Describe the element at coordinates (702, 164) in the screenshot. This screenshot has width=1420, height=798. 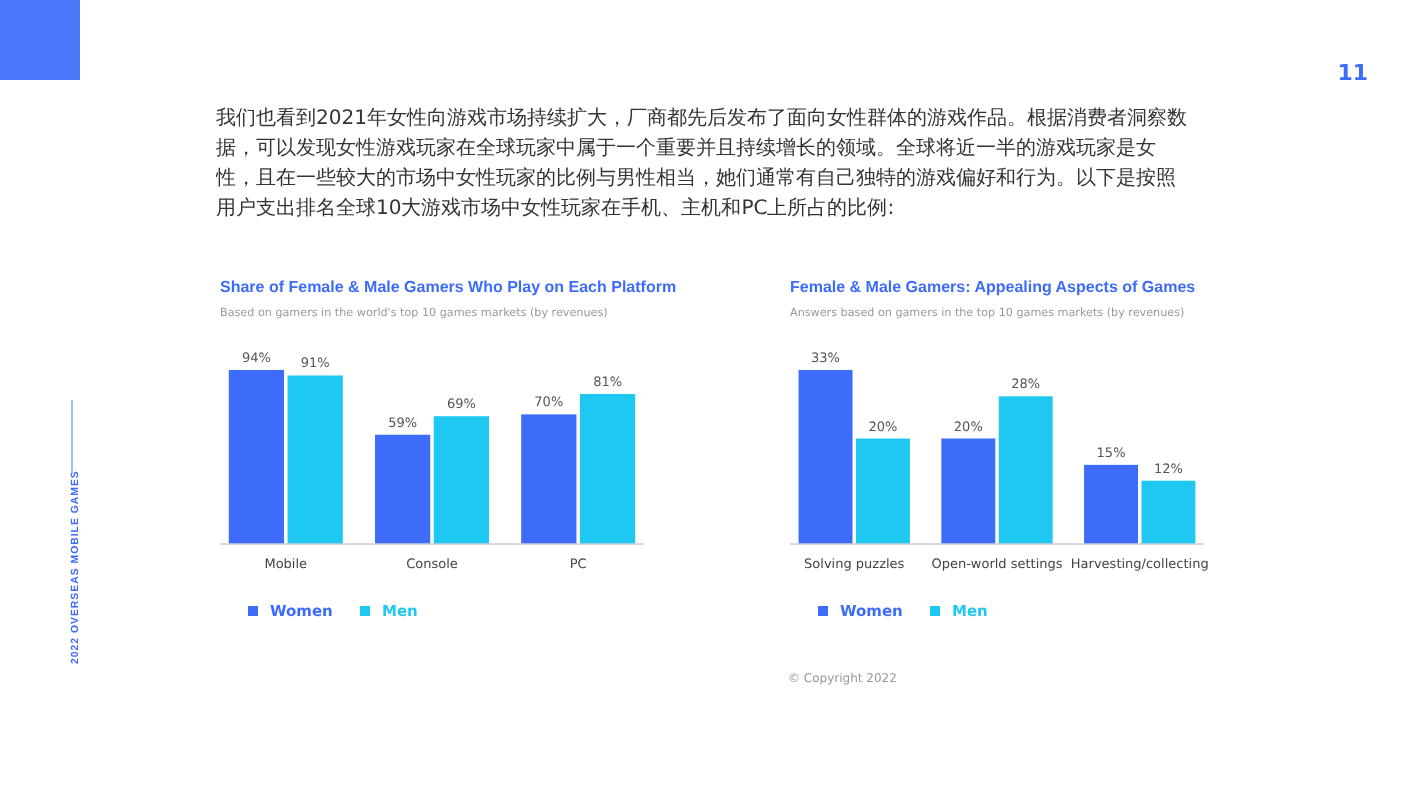
I see `text: 我们也看到2021年女性向游戏市场持续扩大，厂商都先后发布了面向女性群体的游戏作品。根据消费者洞察数据，可以发现女性游戏玩家在全球玩家中属于一个重要并且持续增长的领域。全球将近一半的游戏玩家是女性，且在一些较大的市场中女性玩家的比例与男性相当，她们通常有自己独特的游戏偏好和行为。以下是按照用户支出排名全球10大游戏市场中女性玩家在手机、主机和PC上所占的比例:` at that location.